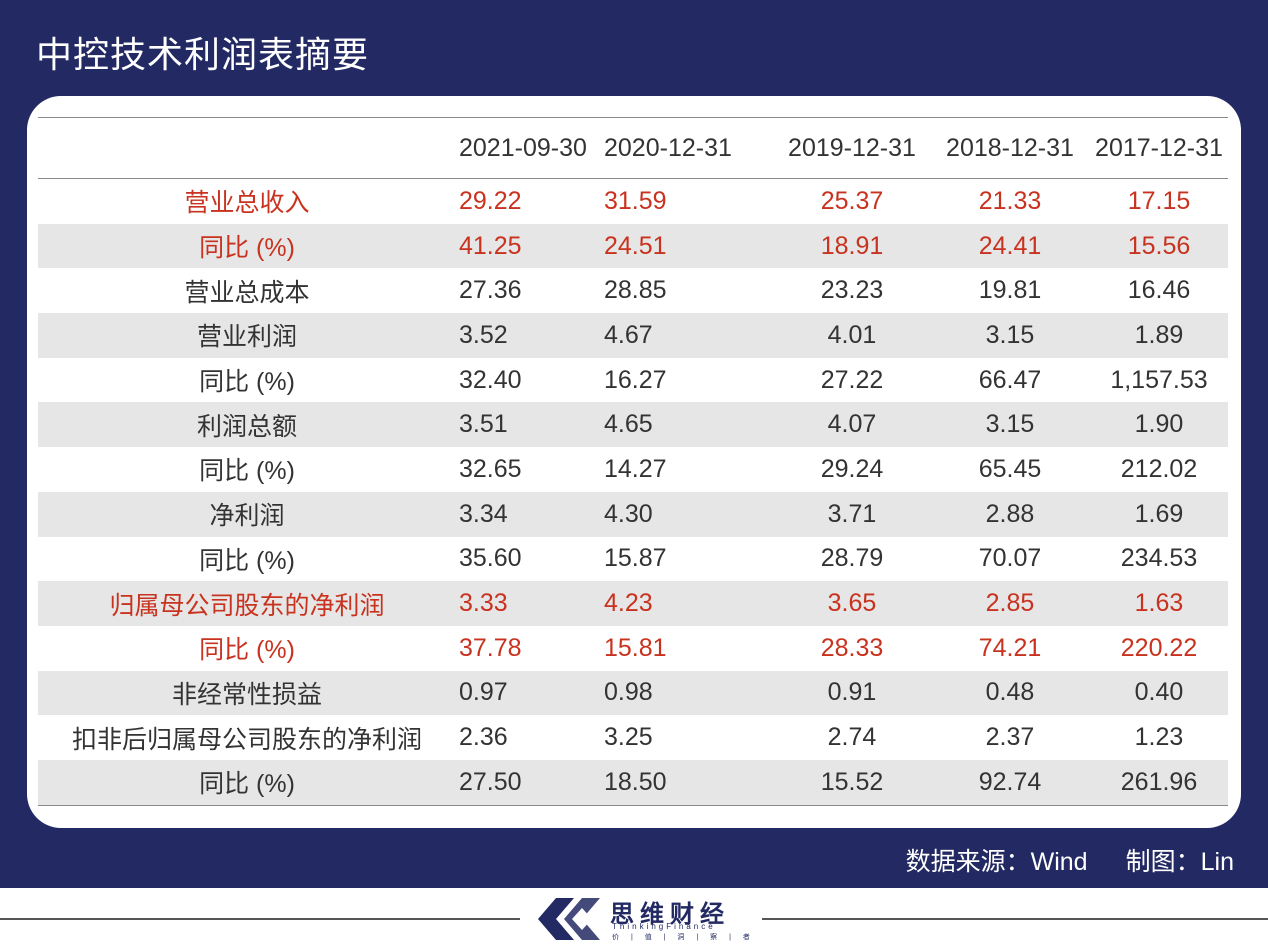 The width and height of the screenshot is (1268, 948). Describe the element at coordinates (483, 334) in the screenshot. I see `table-cell: 3.52` at that location.